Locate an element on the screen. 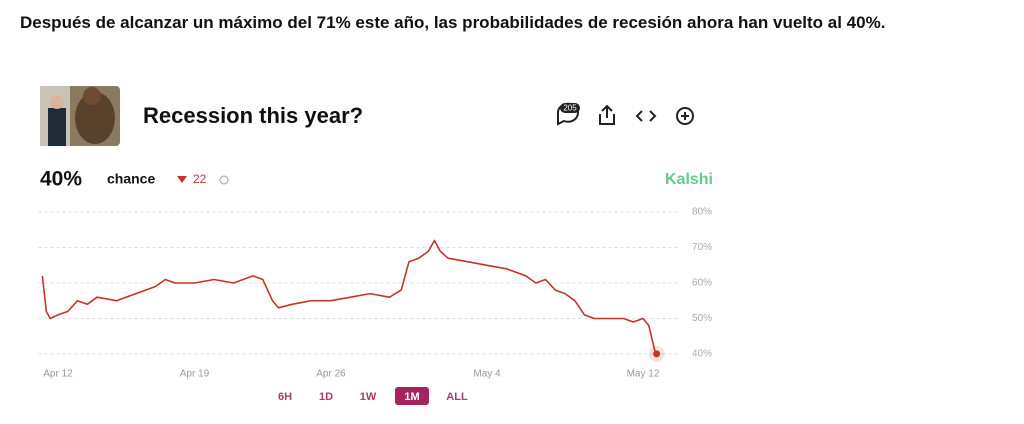 This screenshot has height=424, width=1024. current-value: 40% is located at coordinates (61, 179).